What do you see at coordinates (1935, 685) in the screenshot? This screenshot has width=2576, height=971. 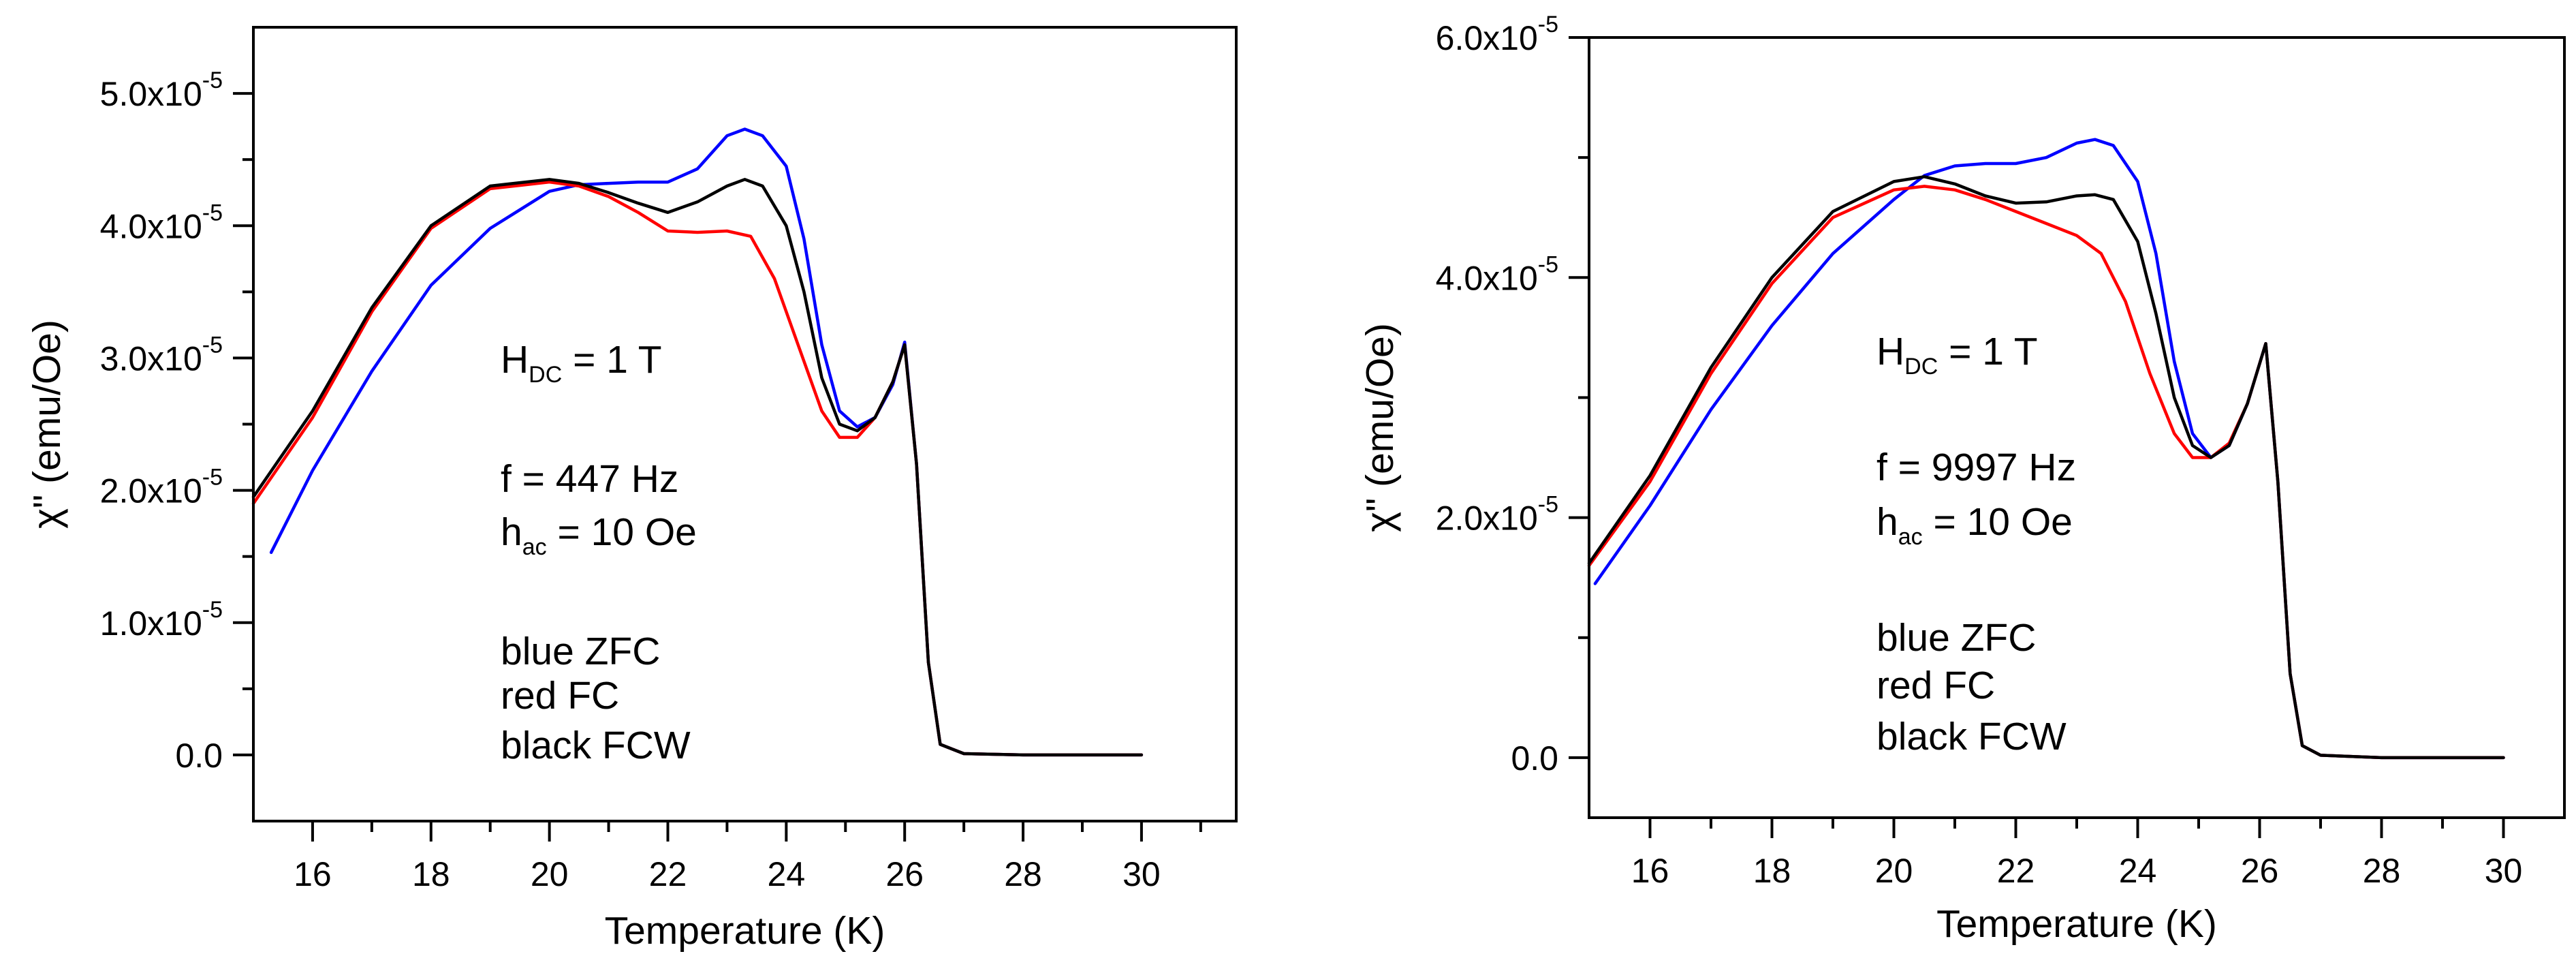 I see `right-legend-fc: red FC` at bounding box center [1935, 685].